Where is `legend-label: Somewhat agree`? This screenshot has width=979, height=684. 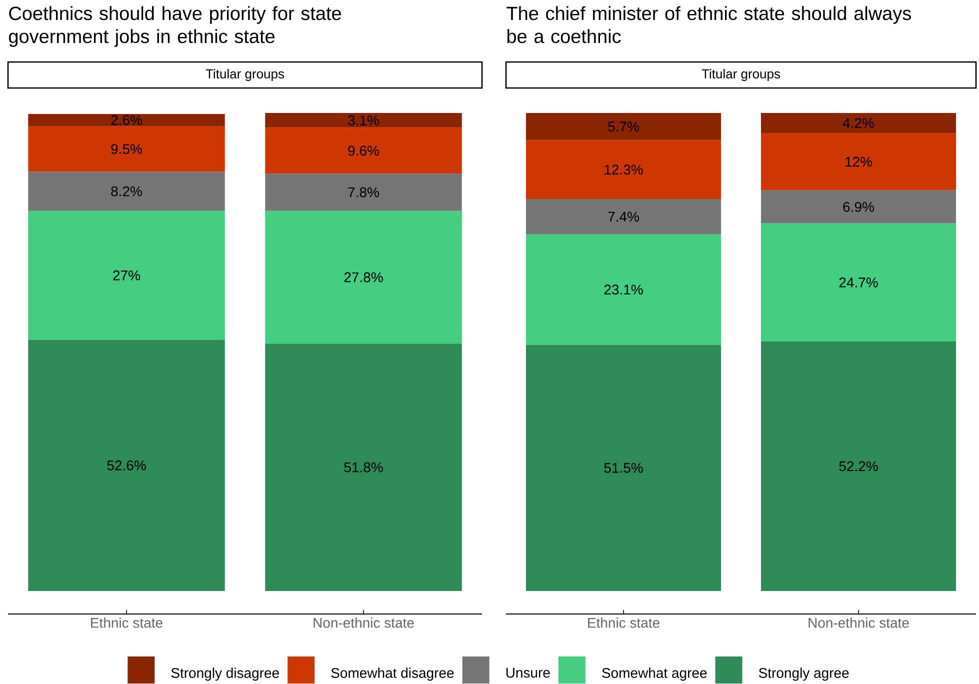 legend-label: Somewhat agree is located at coordinates (654, 674).